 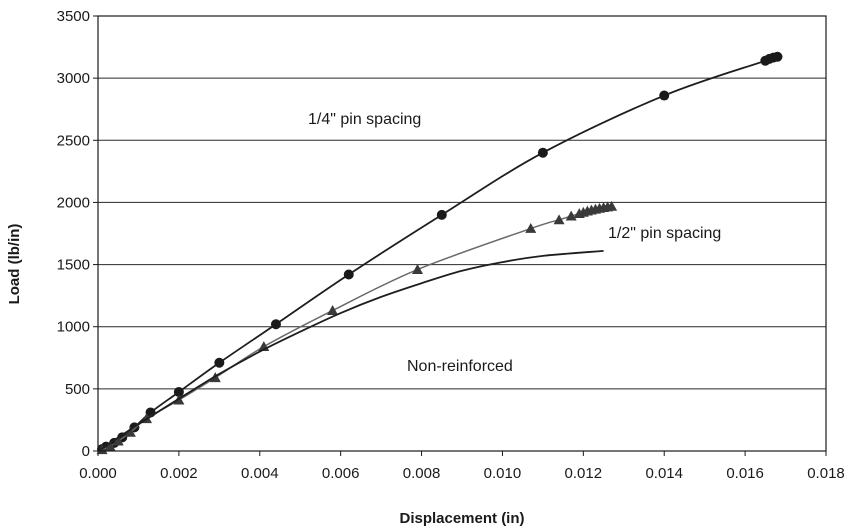 What do you see at coordinates (14, 264) in the screenshot?
I see `y-axis-title: Load (lb/in)` at bounding box center [14, 264].